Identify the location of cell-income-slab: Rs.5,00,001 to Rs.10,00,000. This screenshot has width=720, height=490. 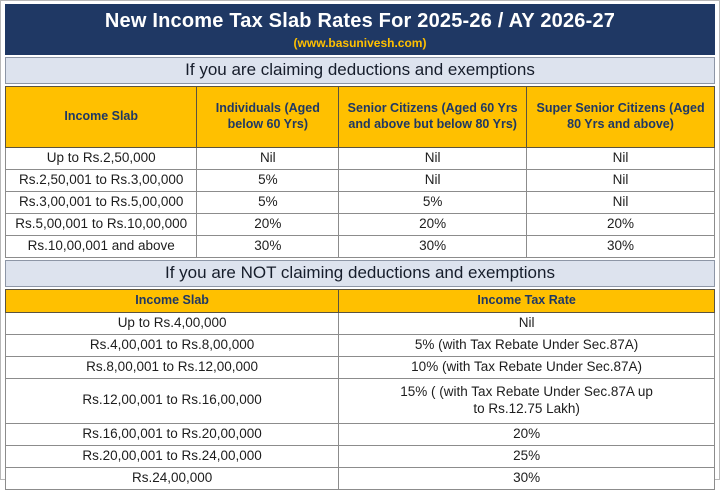
(101, 224).